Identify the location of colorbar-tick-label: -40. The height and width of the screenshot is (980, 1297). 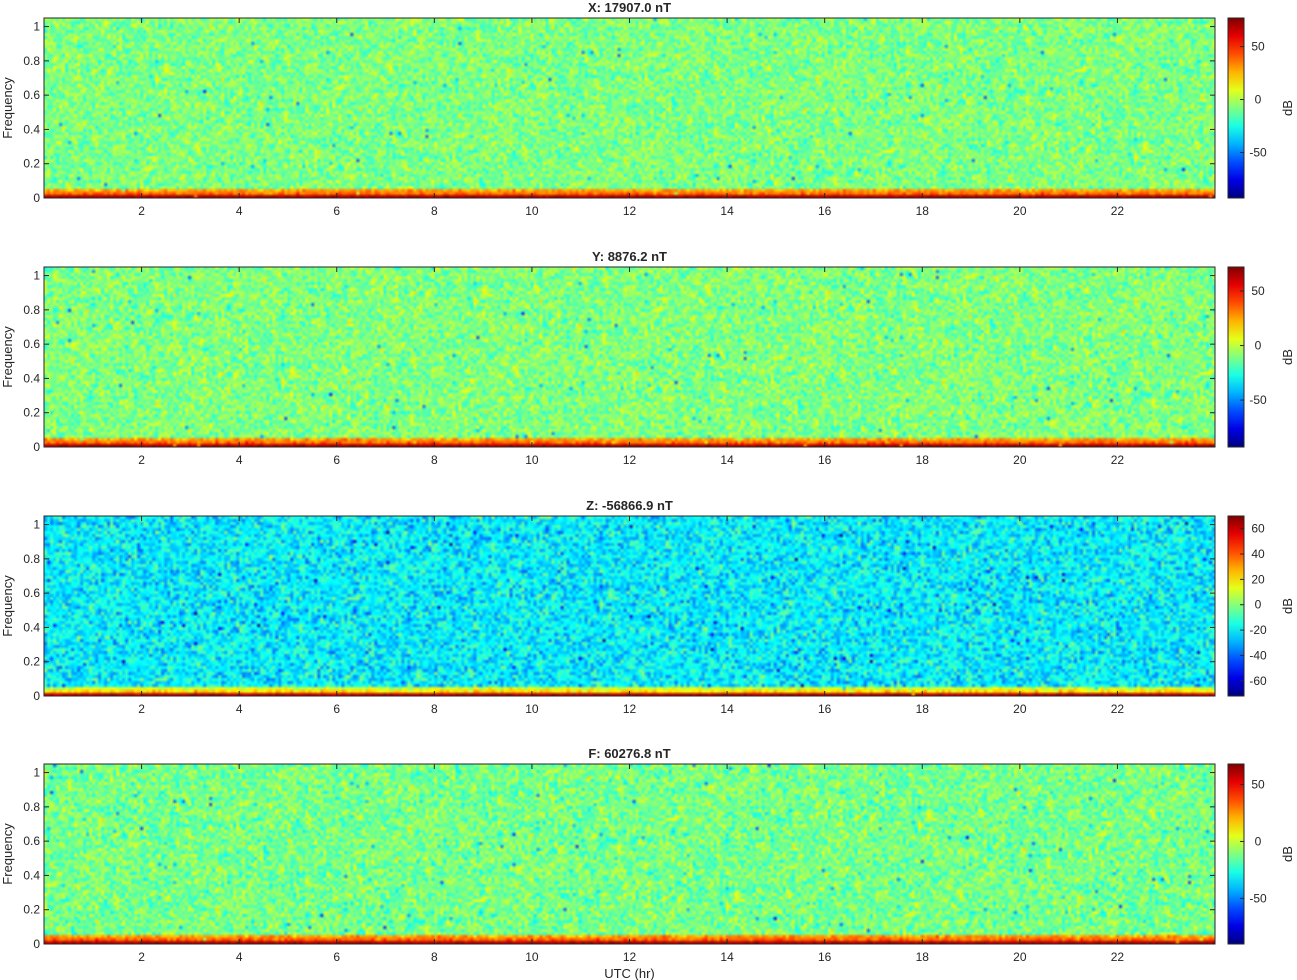
(1258, 655).